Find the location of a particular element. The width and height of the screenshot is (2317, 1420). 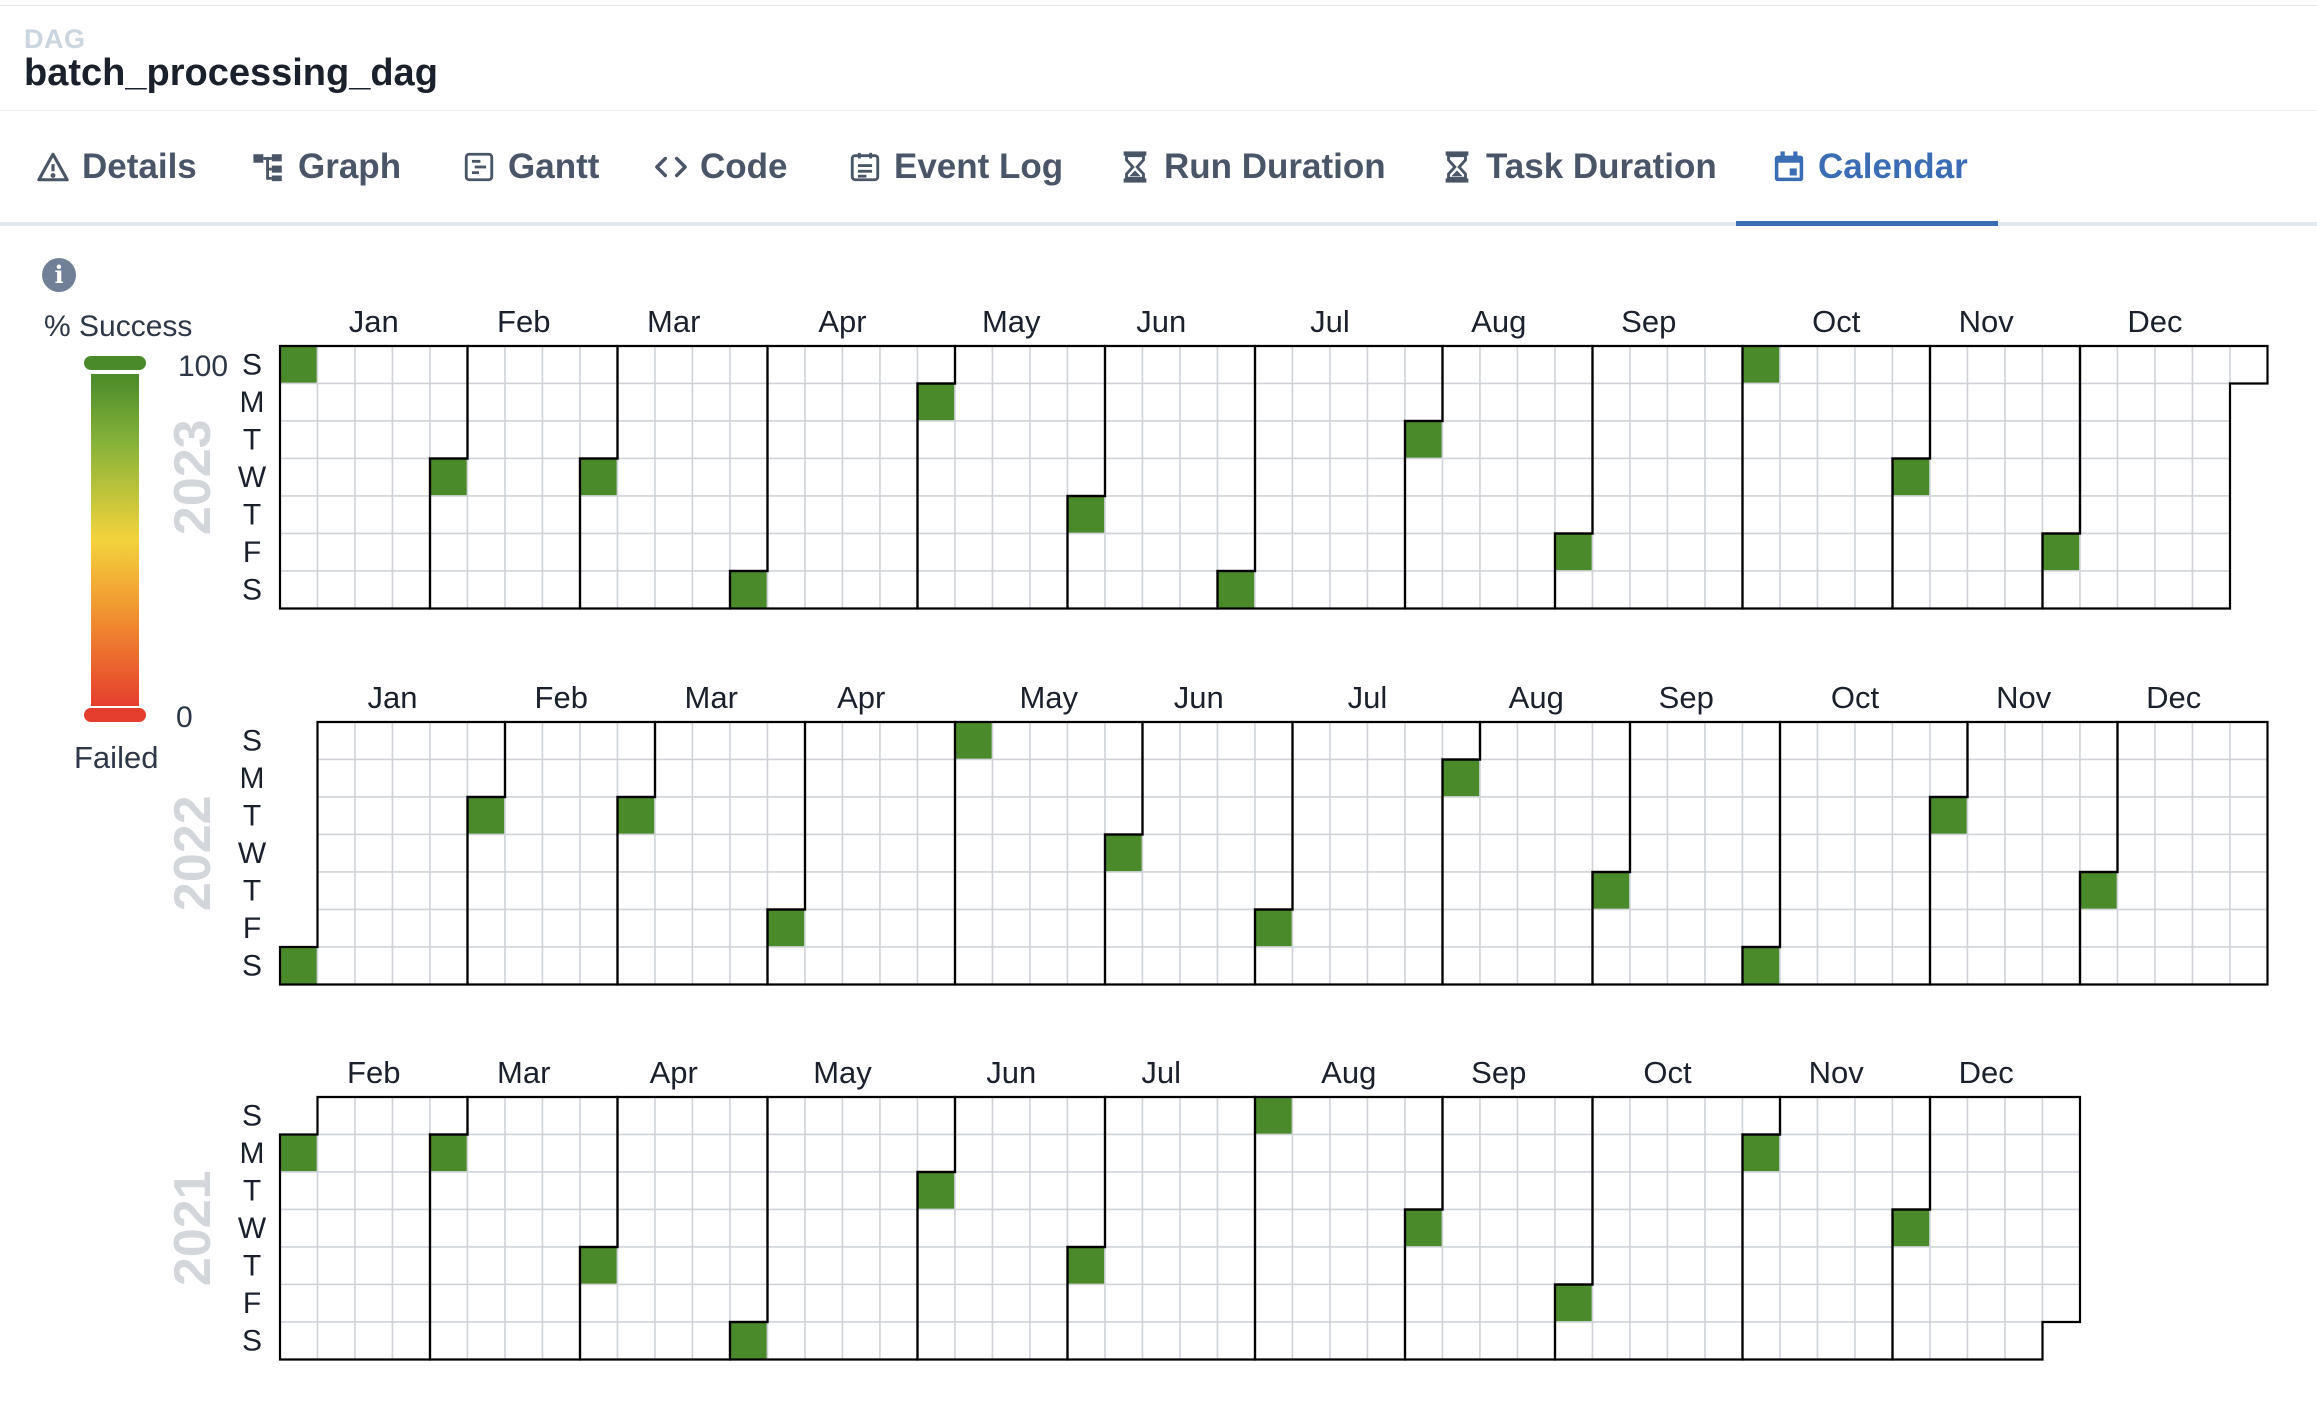

tab-graph: Graph is located at coordinates (325, 167).